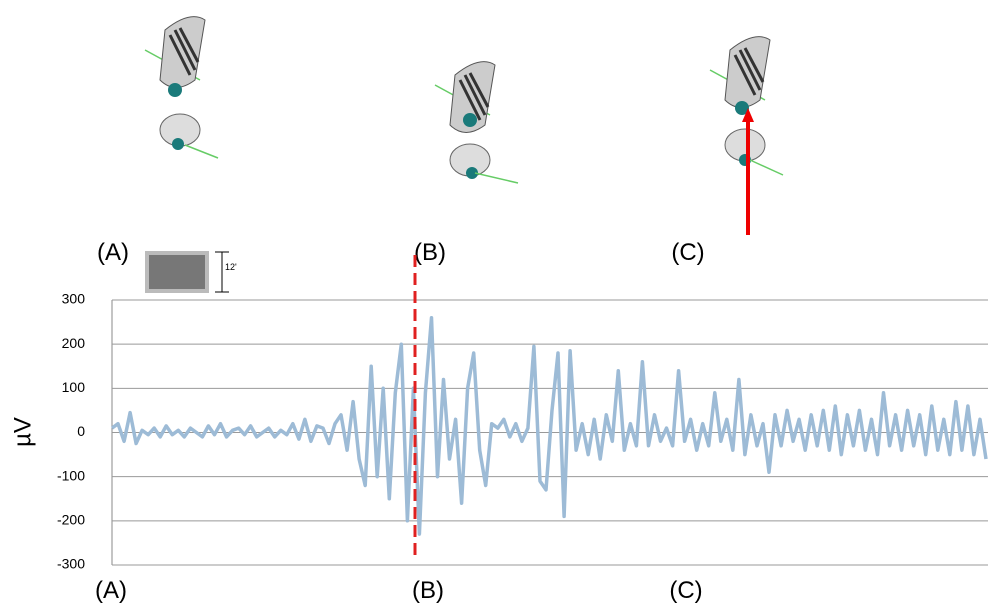 This screenshot has height=603, width=988. Describe the element at coordinates (22, 432) in the screenshot. I see `y-axis-label: µV` at that location.